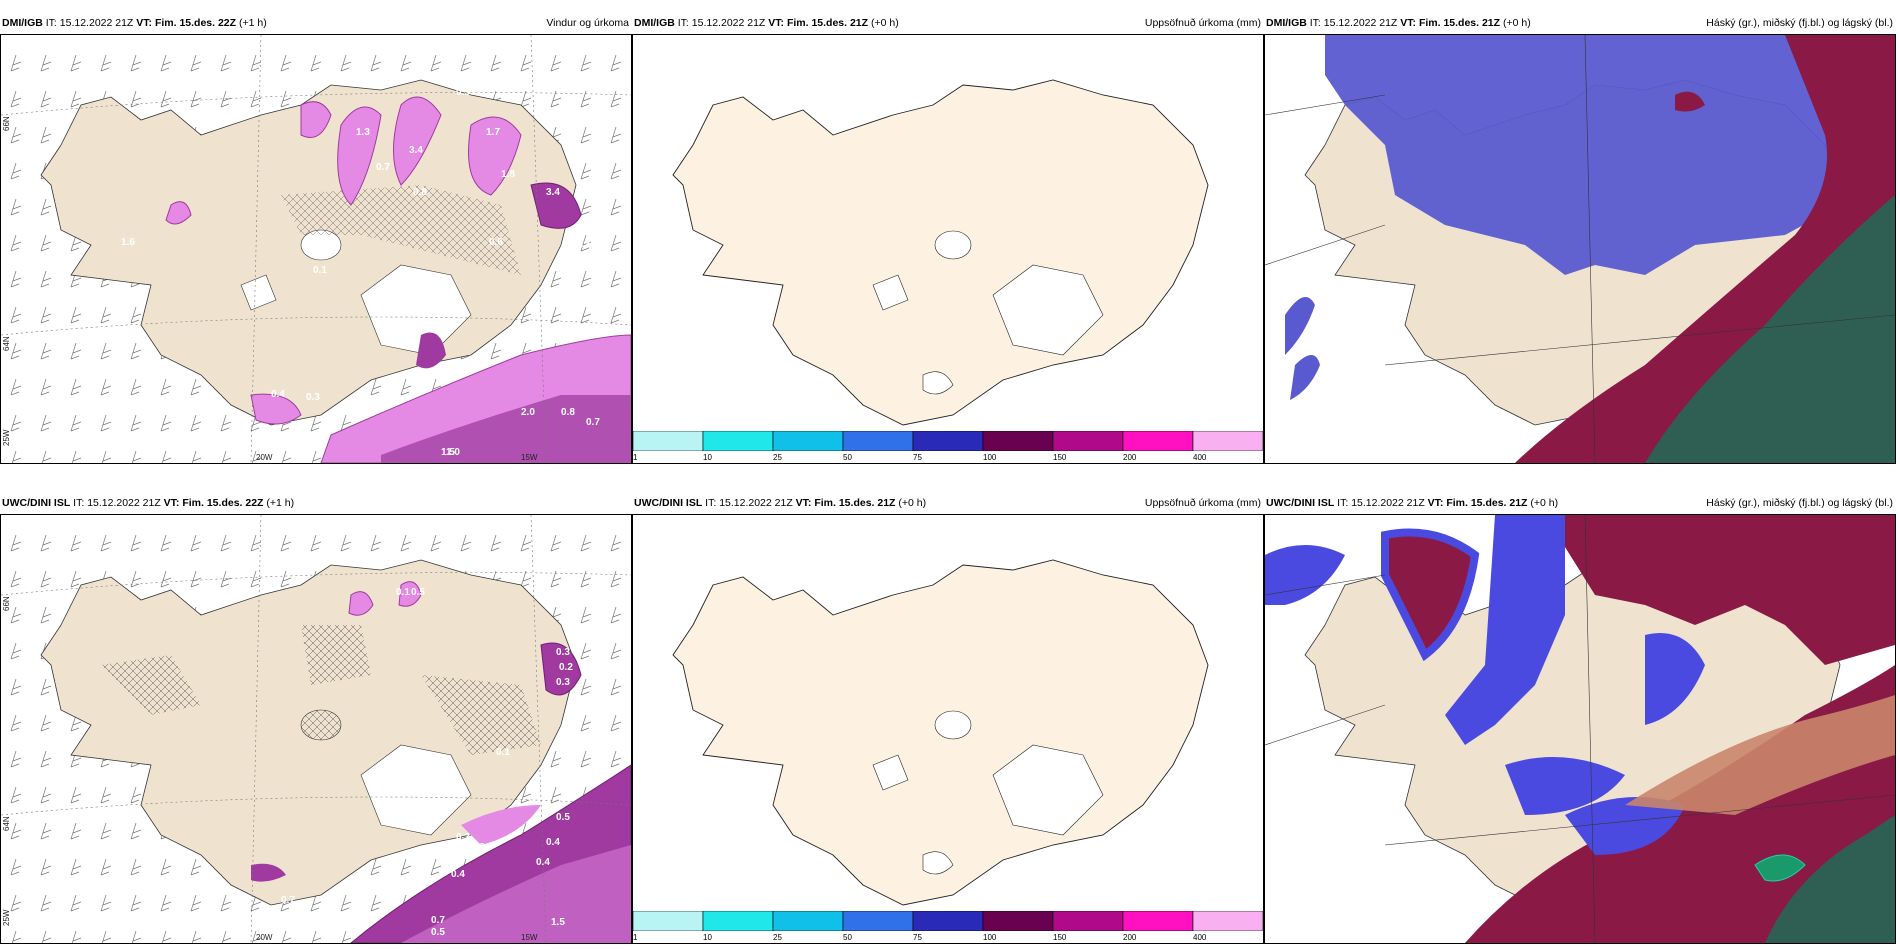 The height and width of the screenshot is (950, 1900). What do you see at coordinates (847, 457) in the screenshot?
I see `colorbar-tick-label: 50` at bounding box center [847, 457].